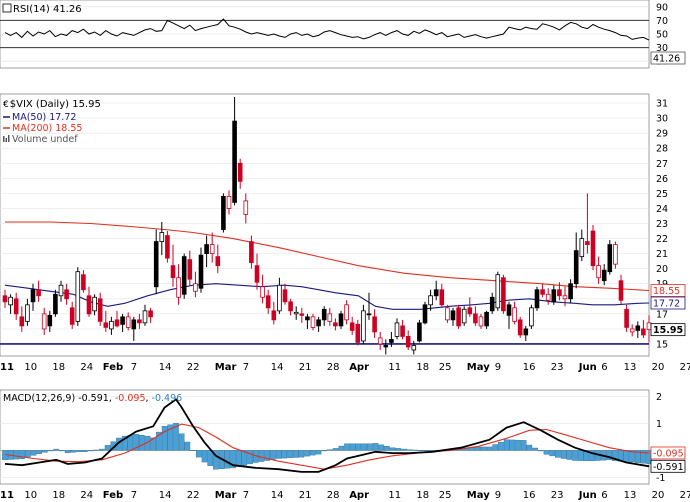 Image resolution: width=690 pixels, height=502 pixels. Describe the element at coordinates (134, 367) in the screenshot. I see `x-axis-label: 7` at that location.